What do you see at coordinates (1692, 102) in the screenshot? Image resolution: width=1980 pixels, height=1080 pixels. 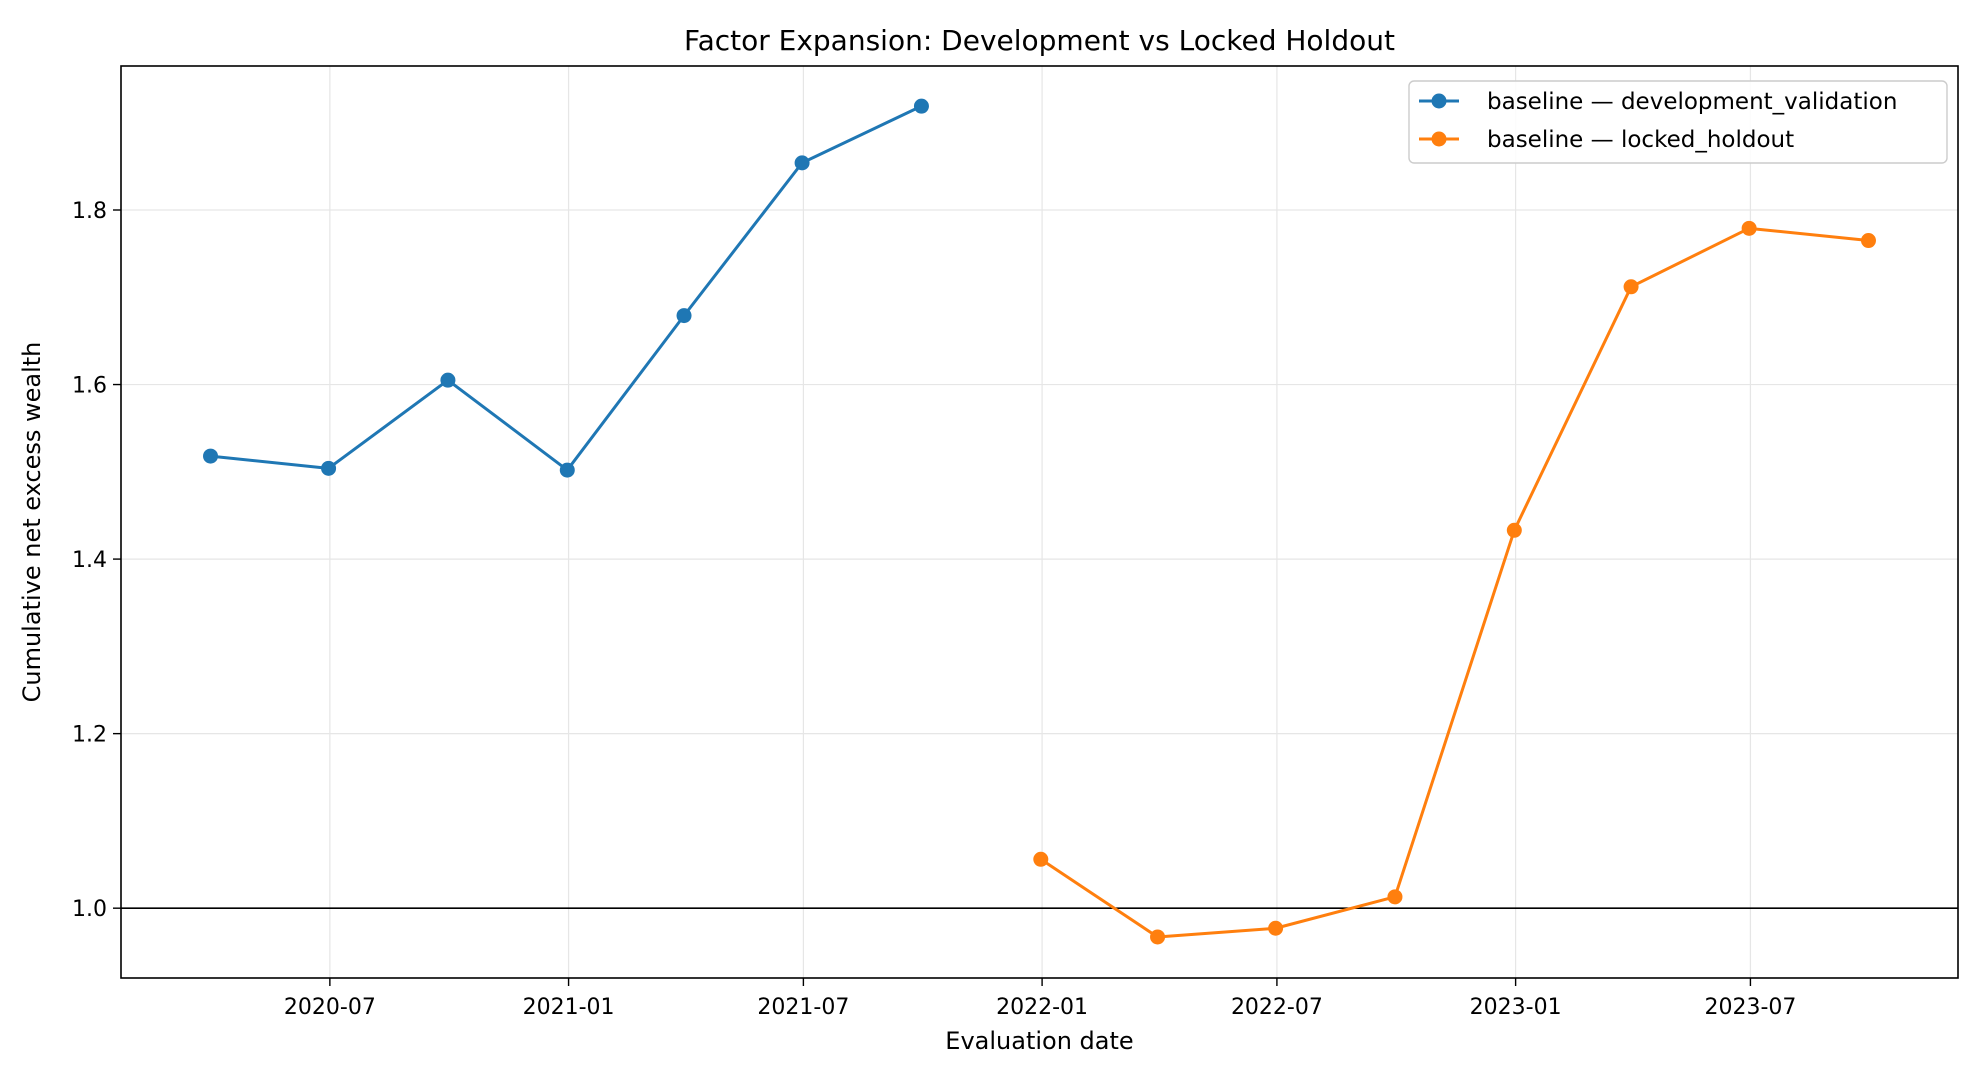 I see `legend-label: baseline — development_validation` at bounding box center [1692, 102].